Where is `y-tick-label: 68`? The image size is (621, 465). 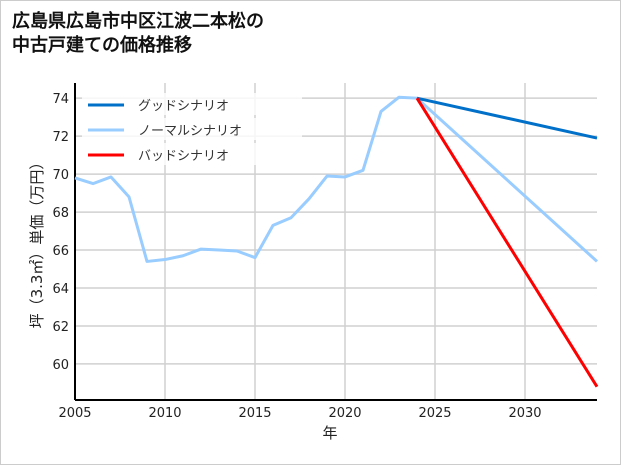 y-tick-label: 68 is located at coordinates (60, 213).